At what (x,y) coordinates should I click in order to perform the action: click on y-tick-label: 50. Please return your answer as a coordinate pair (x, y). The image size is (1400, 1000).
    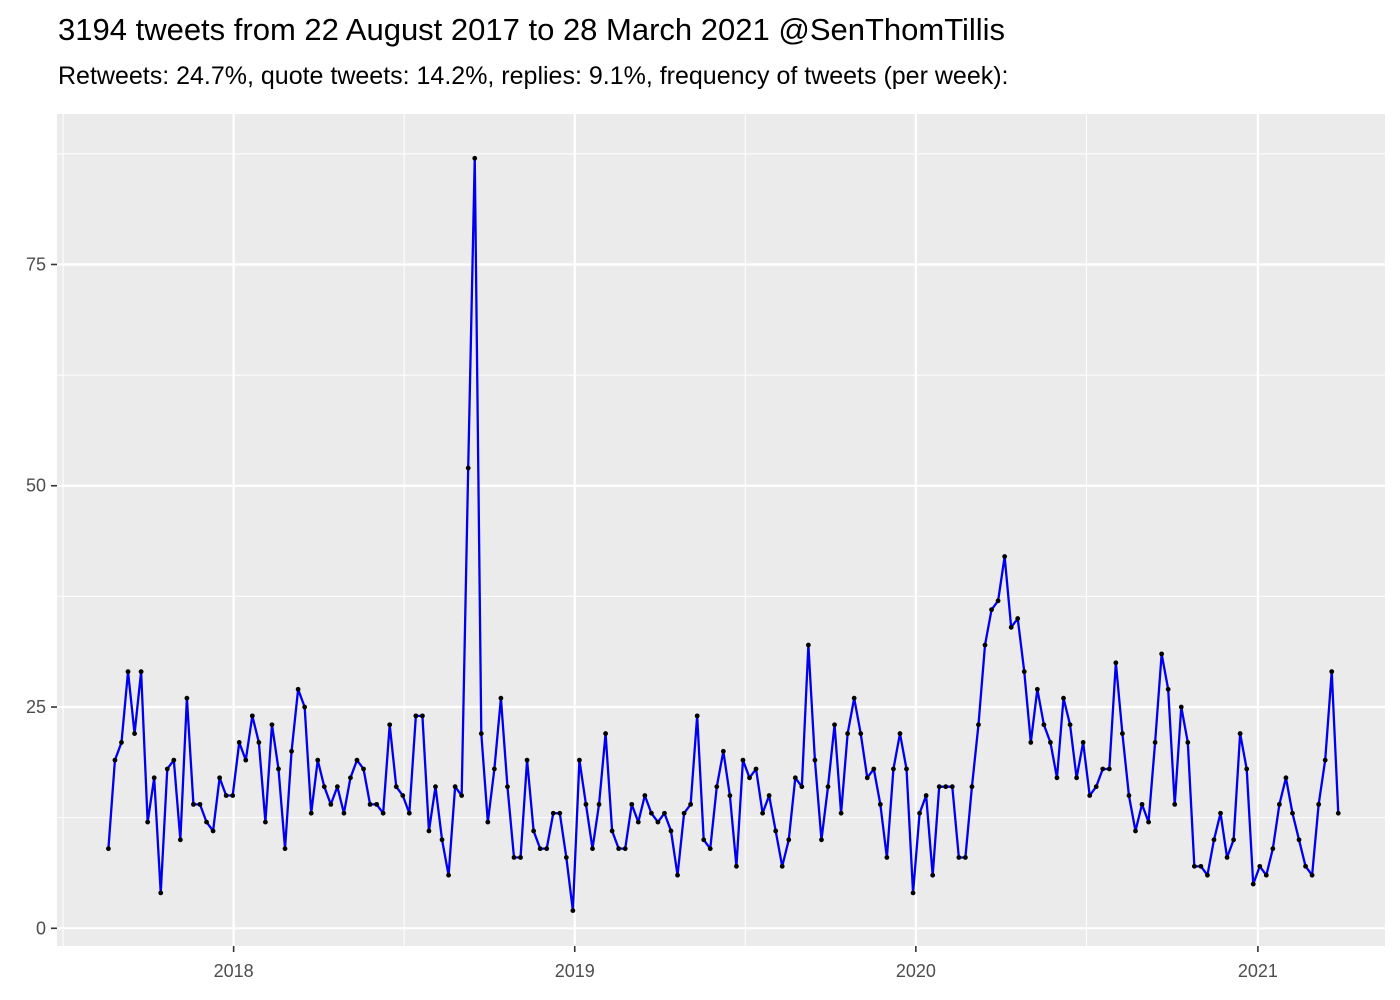
    Looking at the image, I should click on (36, 486).